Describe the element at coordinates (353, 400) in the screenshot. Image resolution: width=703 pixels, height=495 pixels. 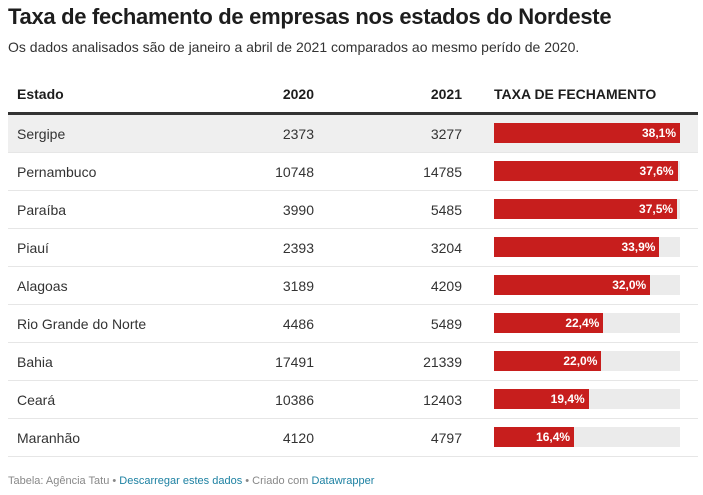
I see `table-row: Ceará 10386 12403 19,4%` at that location.